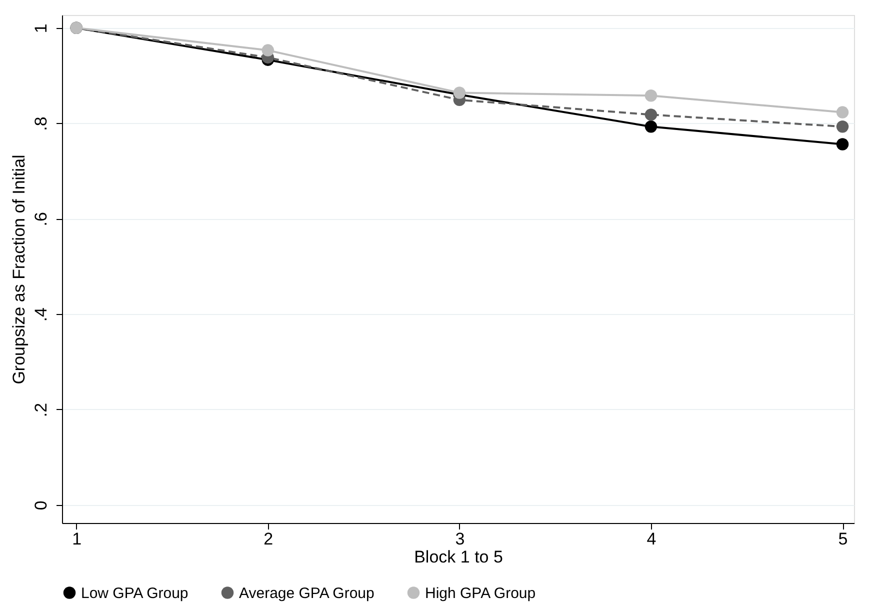  What do you see at coordinates (41, 29) in the screenshot?
I see `y-tick-label: 1` at bounding box center [41, 29].